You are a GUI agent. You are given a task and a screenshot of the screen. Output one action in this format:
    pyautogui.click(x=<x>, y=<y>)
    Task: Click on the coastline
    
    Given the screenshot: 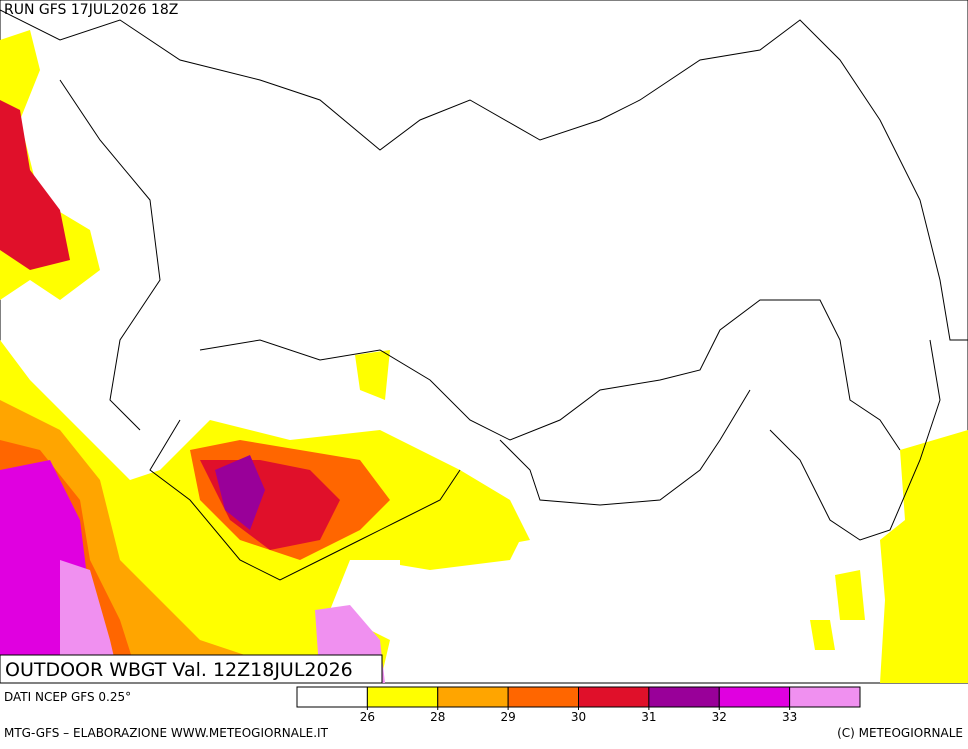 What is the action you would take?
    pyautogui.click(x=855, y=440)
    